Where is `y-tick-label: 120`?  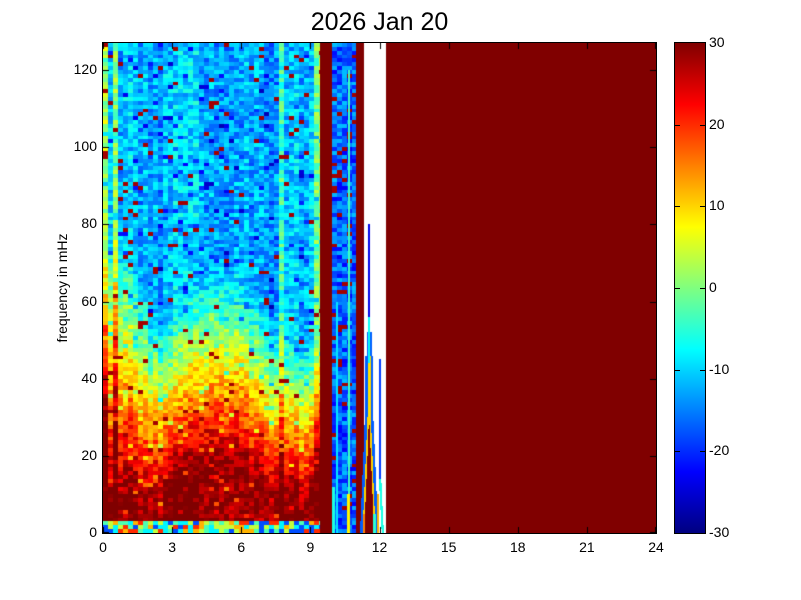
y-tick-label: 120 is located at coordinates (85, 69).